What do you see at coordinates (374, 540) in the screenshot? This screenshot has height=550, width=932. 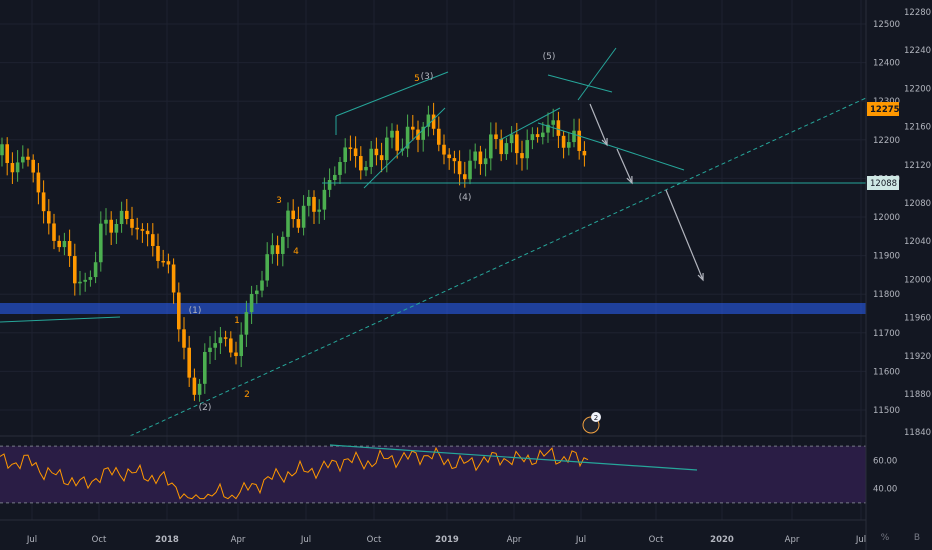 I see `time-tick-label: Oct` at bounding box center [374, 540].